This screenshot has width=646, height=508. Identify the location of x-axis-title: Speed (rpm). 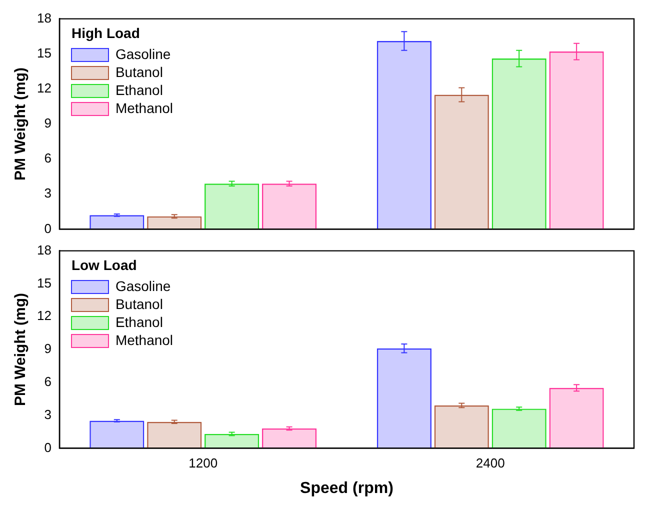
(347, 488).